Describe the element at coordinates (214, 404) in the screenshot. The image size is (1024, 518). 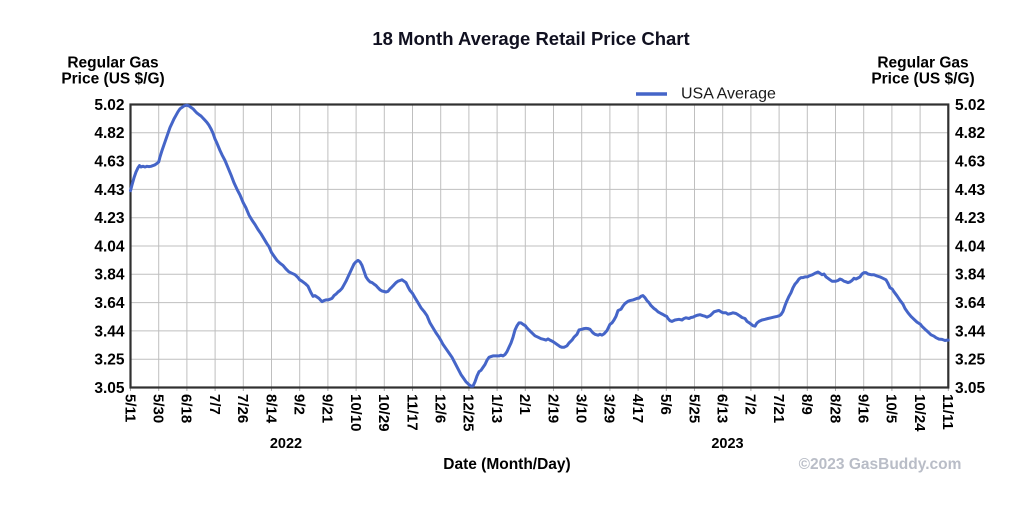
I see `svg-text: 7/7` at that location.